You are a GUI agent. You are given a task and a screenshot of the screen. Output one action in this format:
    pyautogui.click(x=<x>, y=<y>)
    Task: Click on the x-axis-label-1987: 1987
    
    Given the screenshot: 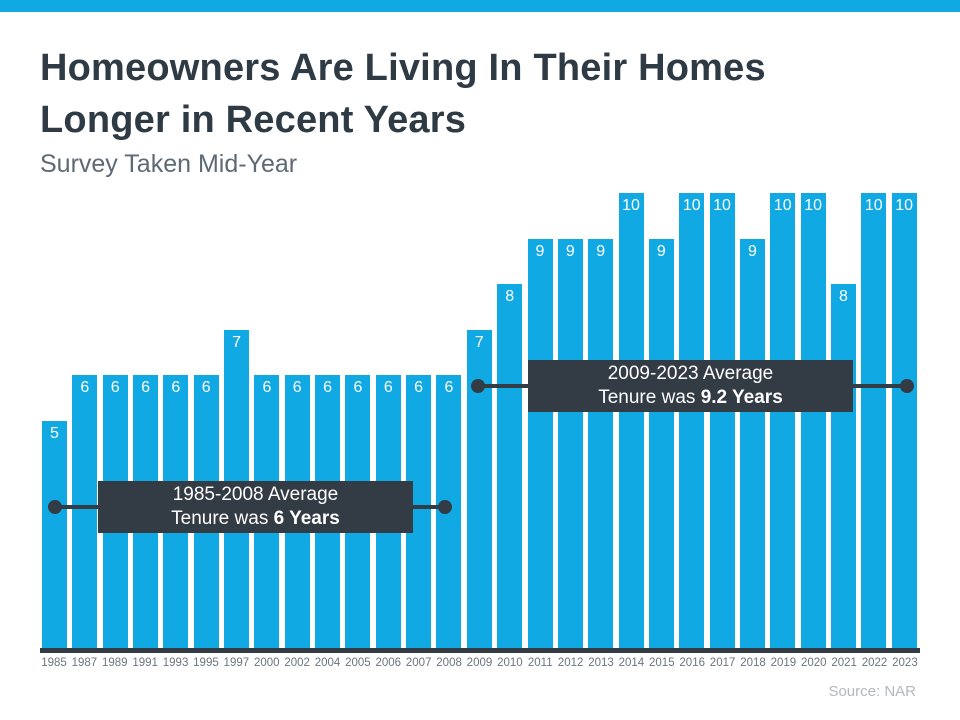 What is the action you would take?
    pyautogui.click(x=84, y=663)
    